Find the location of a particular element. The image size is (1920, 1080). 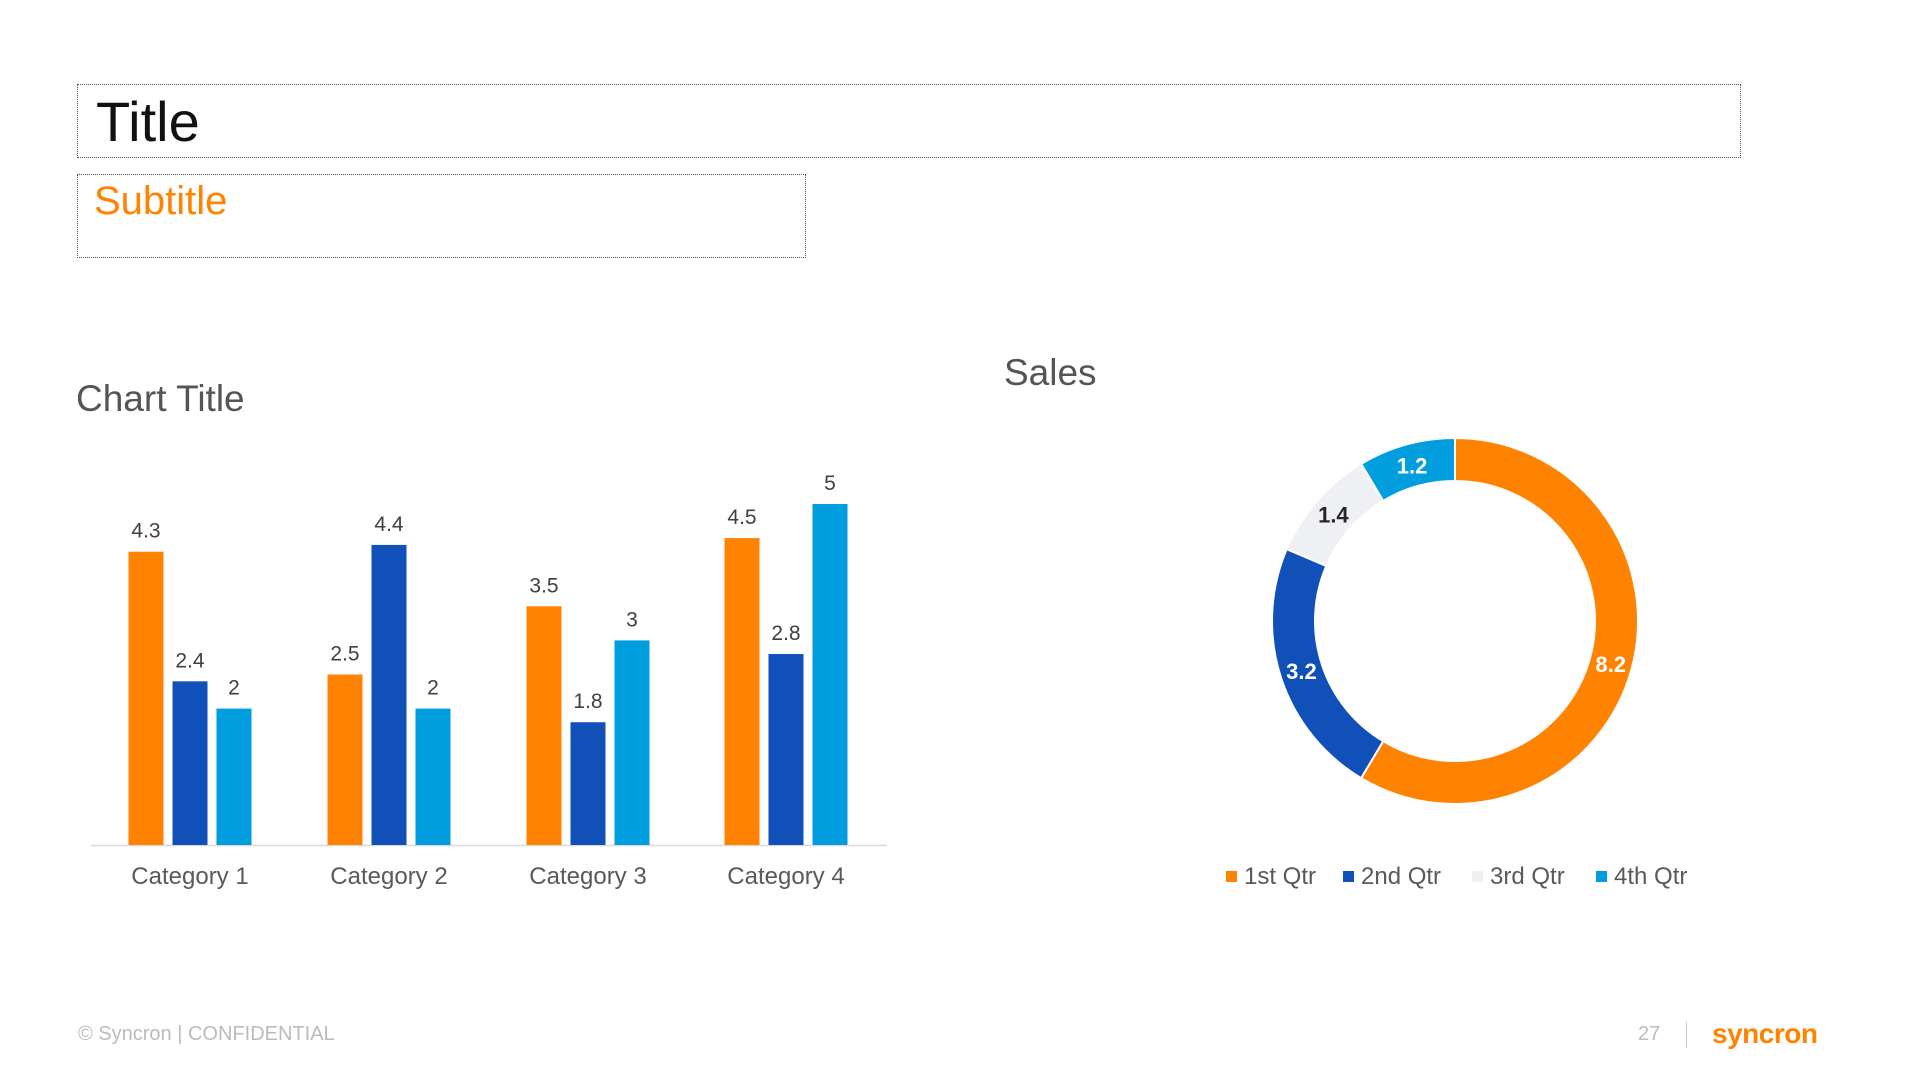

footer-copyright: © Syncron | CONFIDENTIAL is located at coordinates (206, 1034).